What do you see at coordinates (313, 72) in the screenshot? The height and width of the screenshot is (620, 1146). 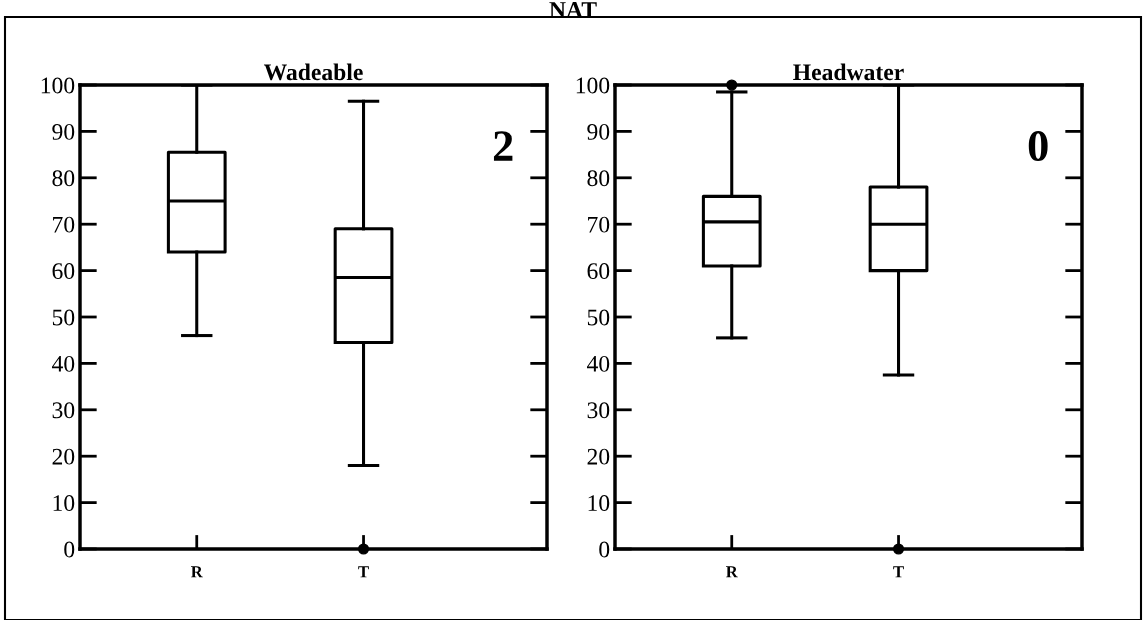 I see `chart-title: Wadeable` at bounding box center [313, 72].